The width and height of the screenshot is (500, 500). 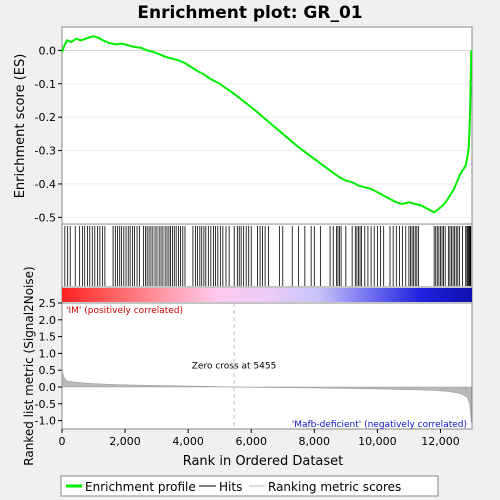 What do you see at coordinates (377, 441) in the screenshot?
I see `x-tick-label: 10,000` at bounding box center [377, 441].